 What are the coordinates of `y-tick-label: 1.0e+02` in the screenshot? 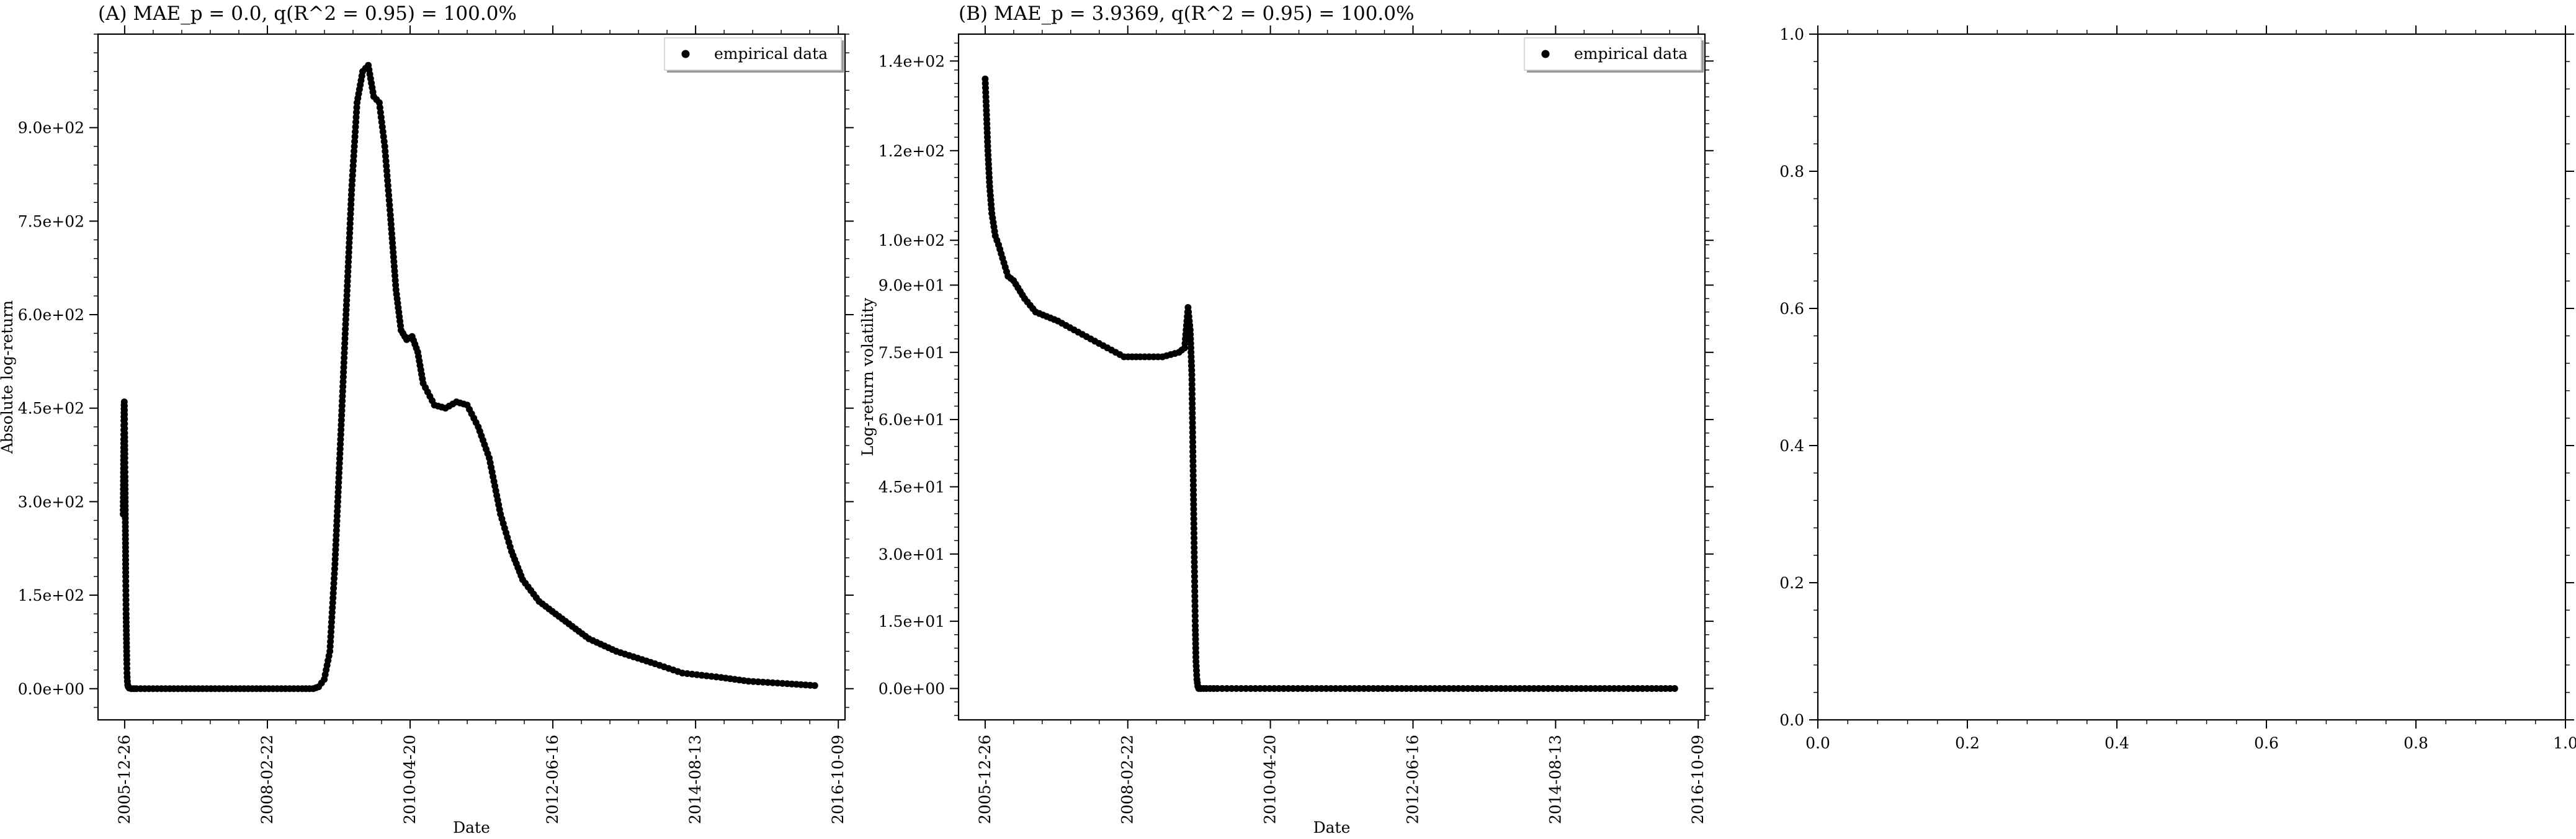 It's located at (912, 240).